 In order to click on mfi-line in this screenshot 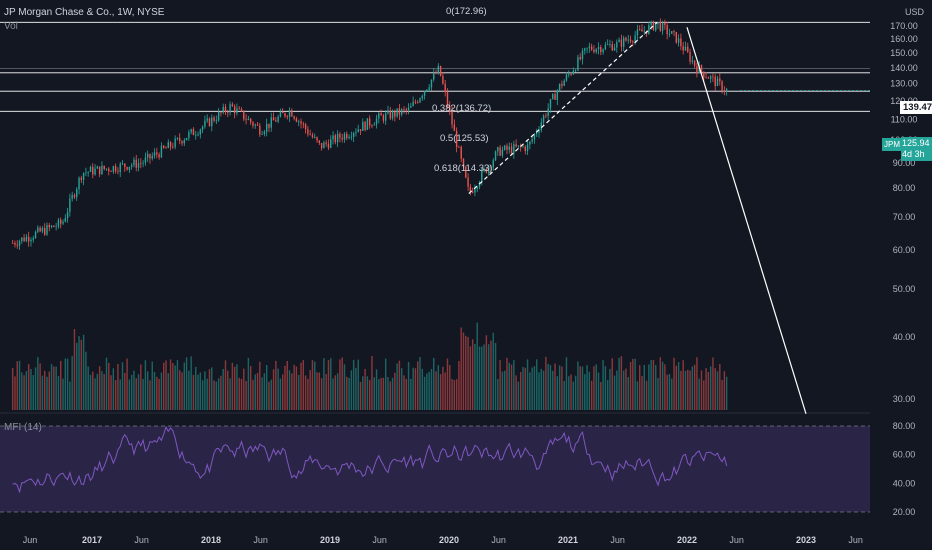, I will do `click(370, 459)`.